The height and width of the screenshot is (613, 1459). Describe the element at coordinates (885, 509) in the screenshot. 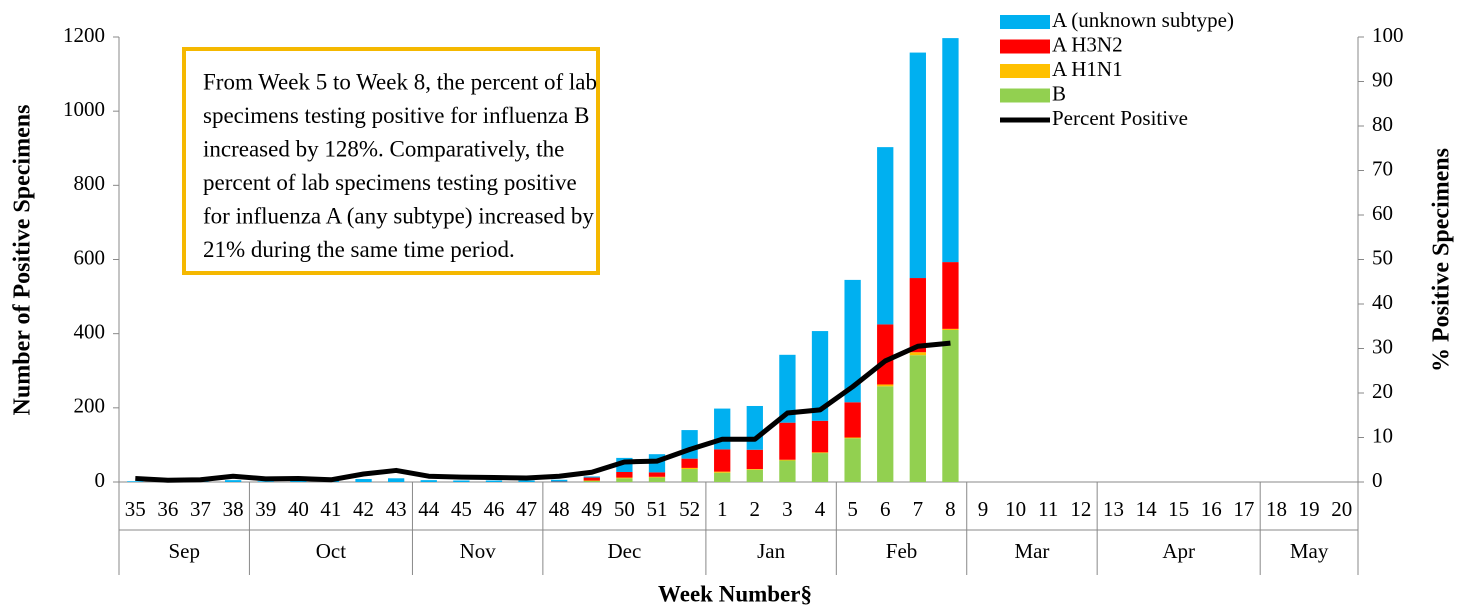

I see `x-tick-label: 6` at that location.